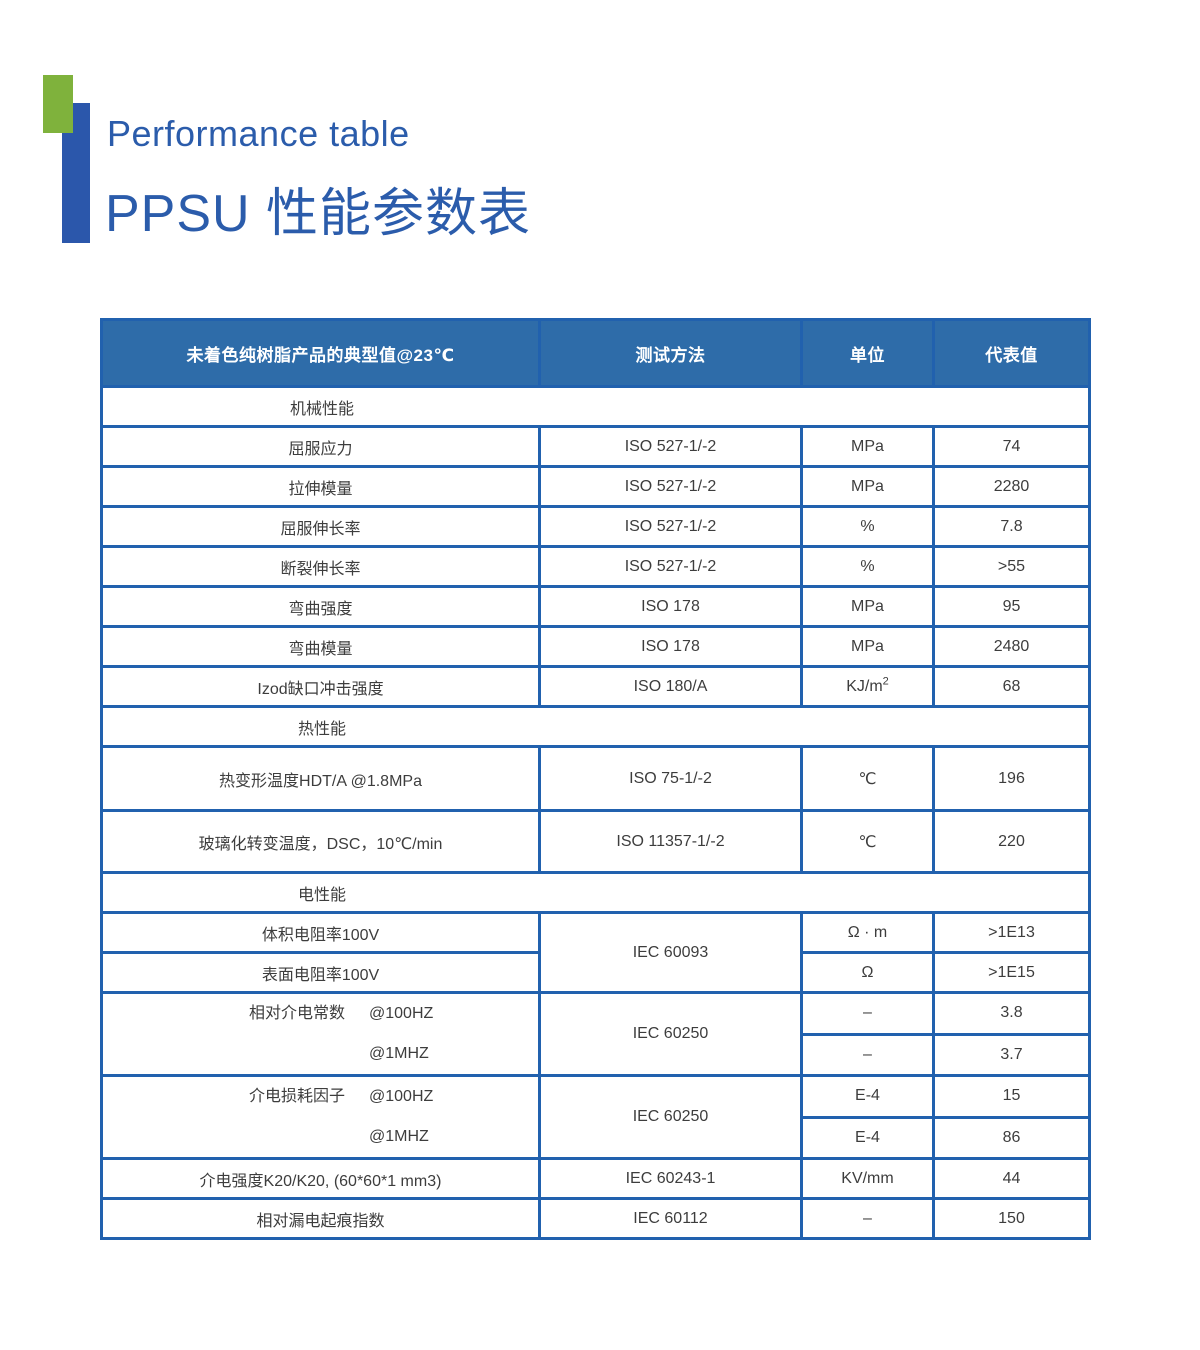 The image size is (1200, 1350). I want to click on dual-line-cell: 介电损耗因子 @100HZ @1MHZ, so click(321, 1117).